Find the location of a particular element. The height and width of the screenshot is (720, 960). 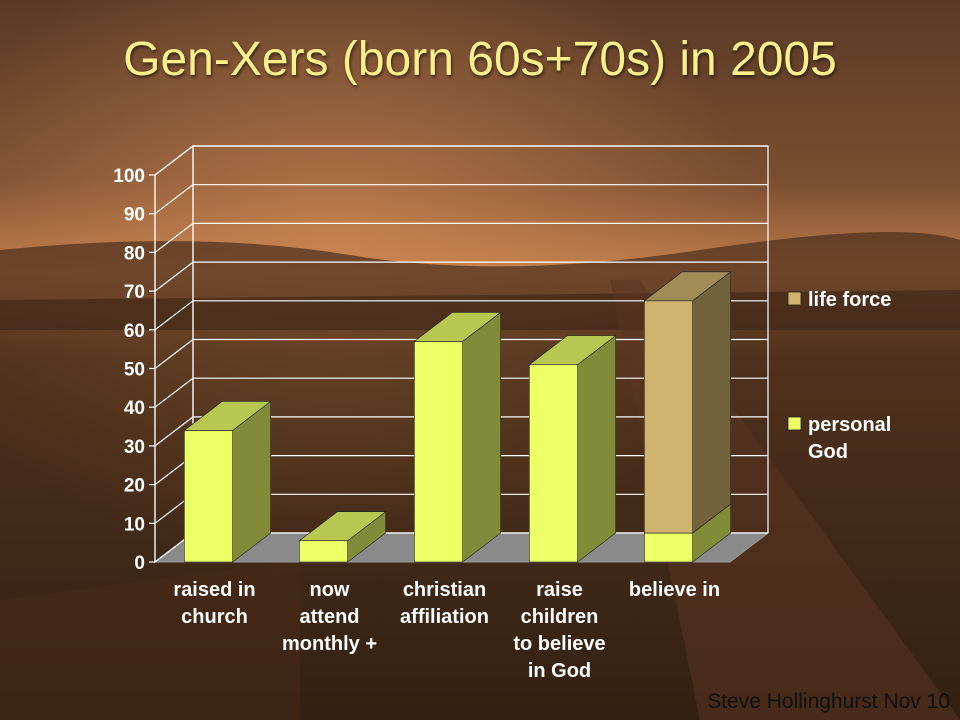

y-tick-label: 30 is located at coordinates (134, 447).